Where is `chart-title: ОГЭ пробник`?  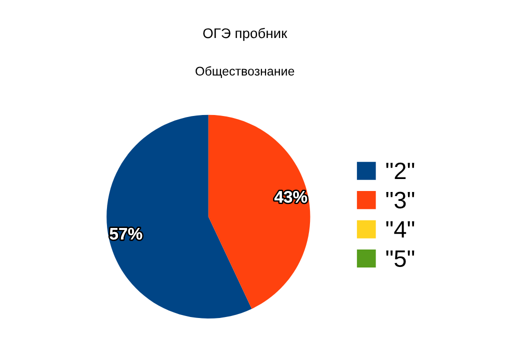 chart-title: ОГЭ пробник is located at coordinates (245, 34).